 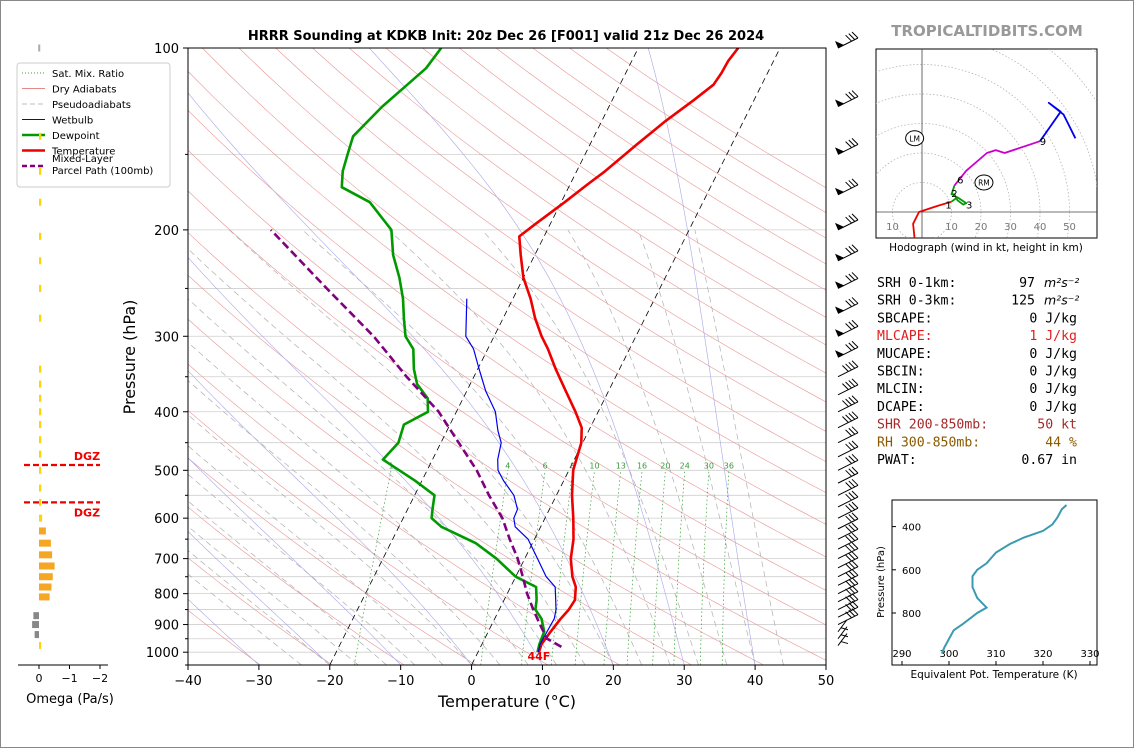 What do you see at coordinates (70, 699) in the screenshot?
I see `omega-xlabel: Omega (Pa/s)` at bounding box center [70, 699].